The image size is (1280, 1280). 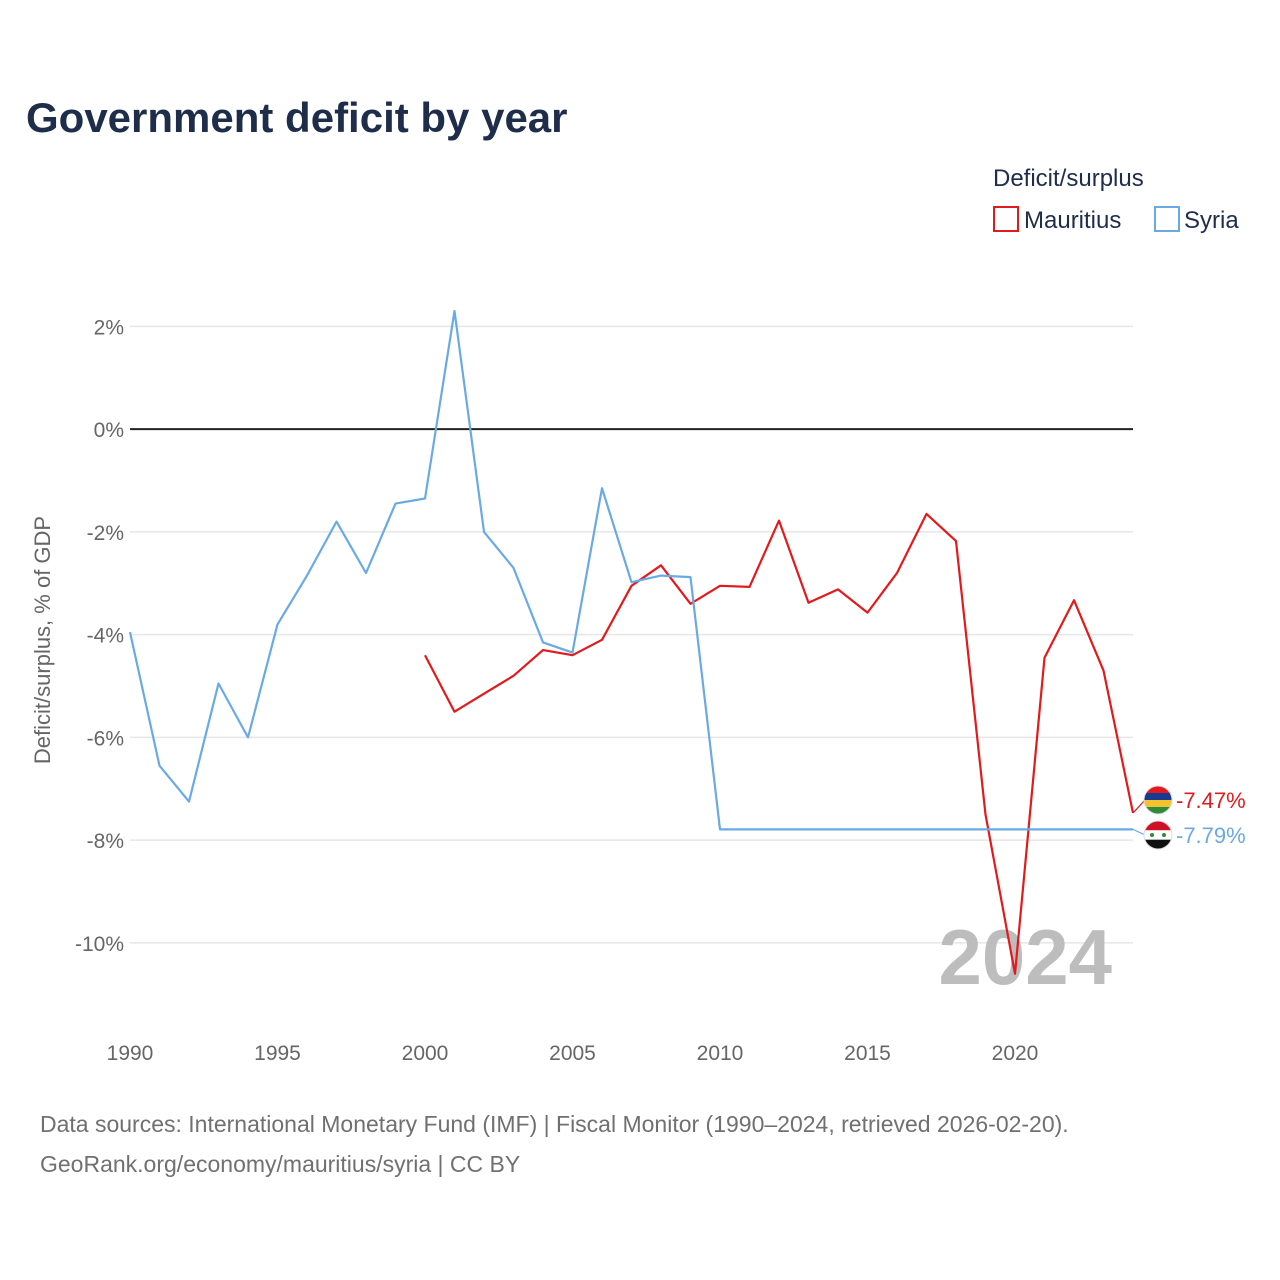 What do you see at coordinates (1006, 219) in the screenshot?
I see `legend-swatch-mauritius` at bounding box center [1006, 219].